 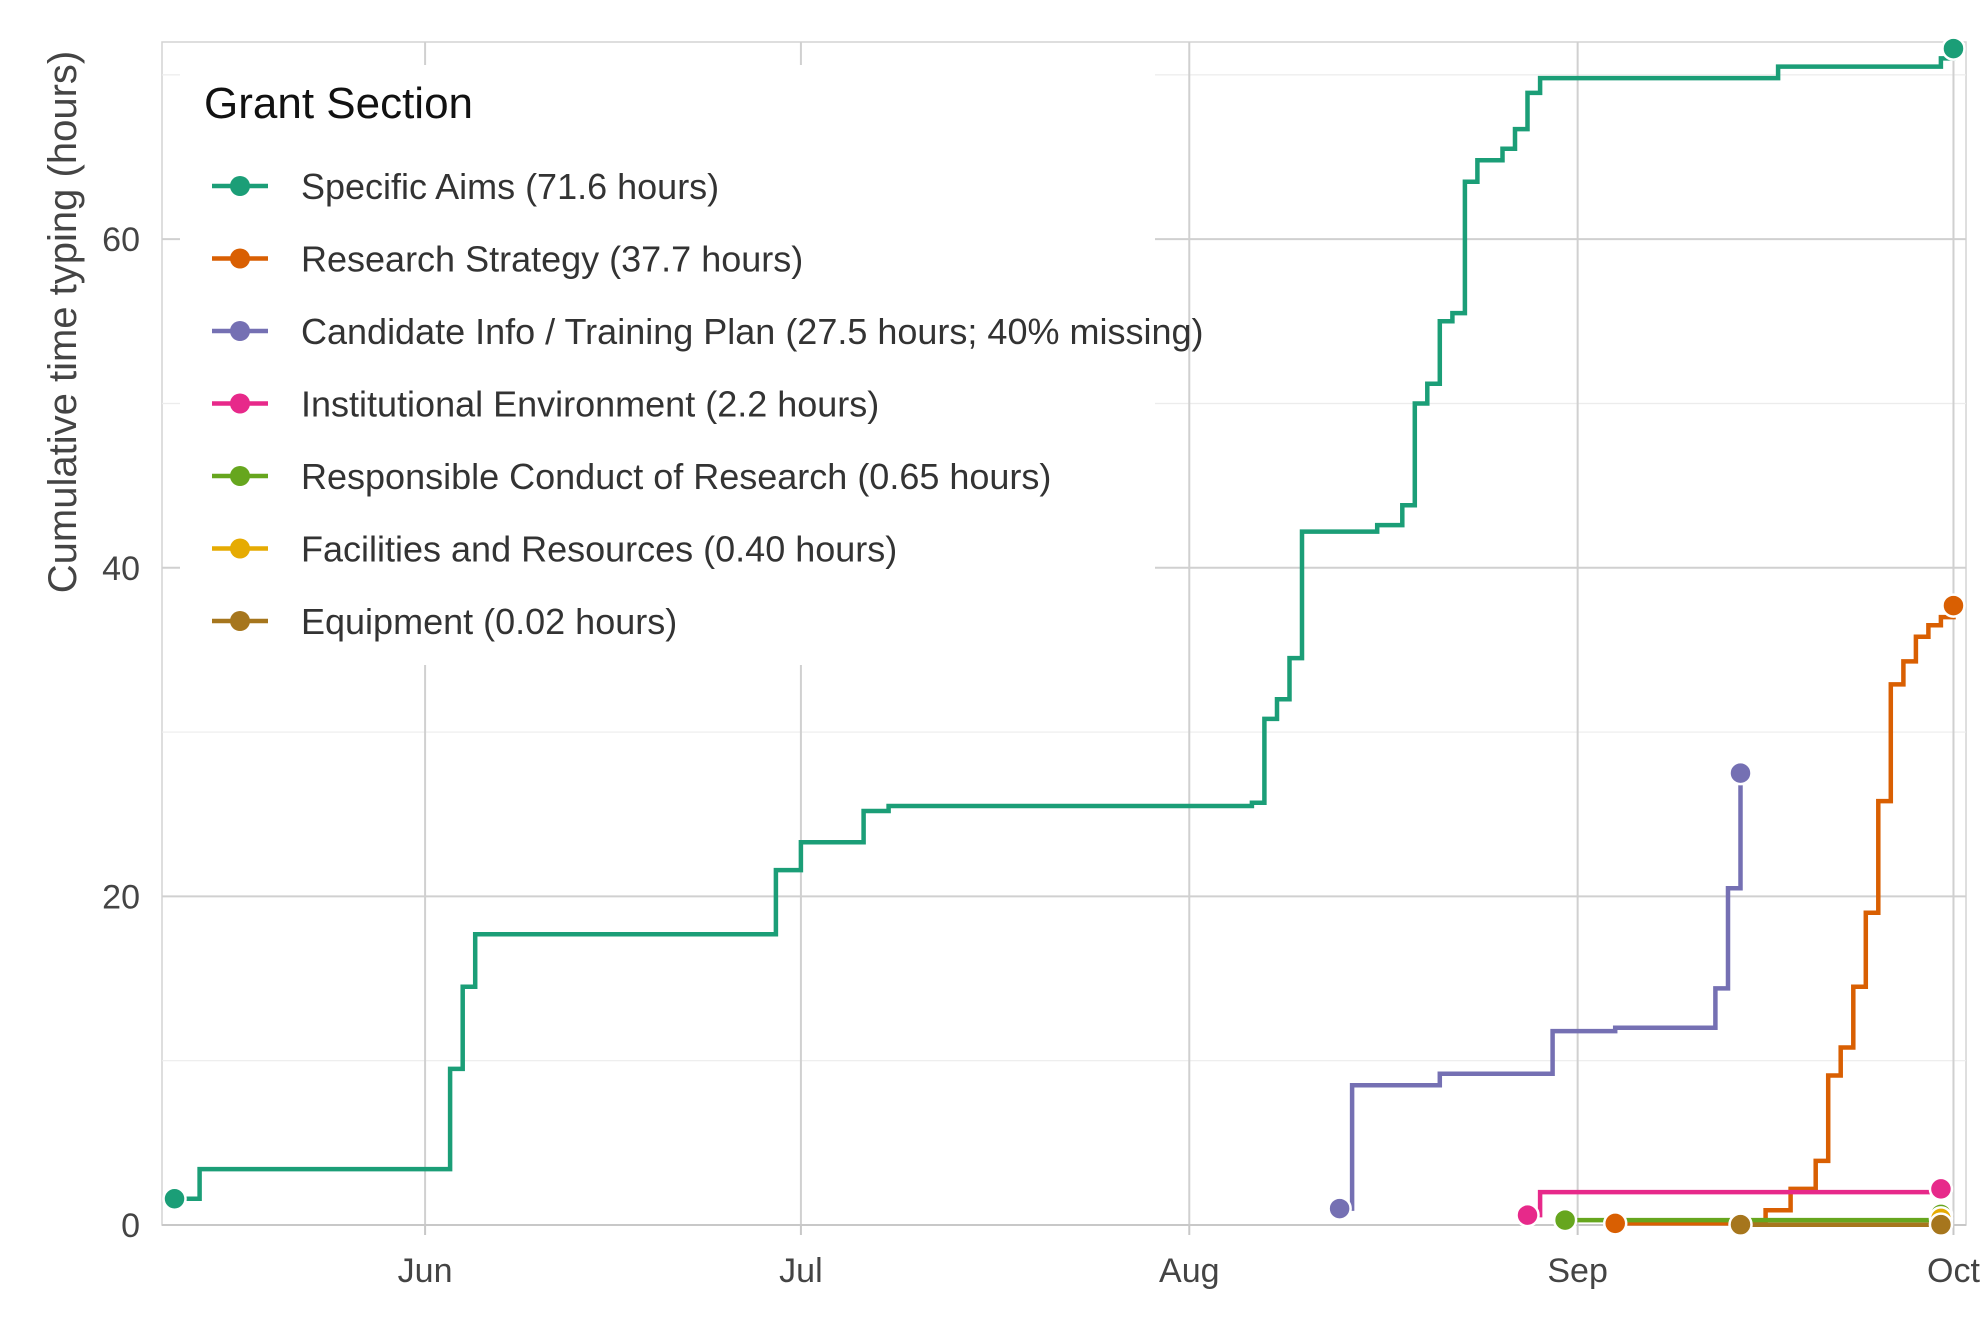 What do you see at coordinates (1953, 1271) in the screenshot?
I see `x-tick-label: Oct` at bounding box center [1953, 1271].